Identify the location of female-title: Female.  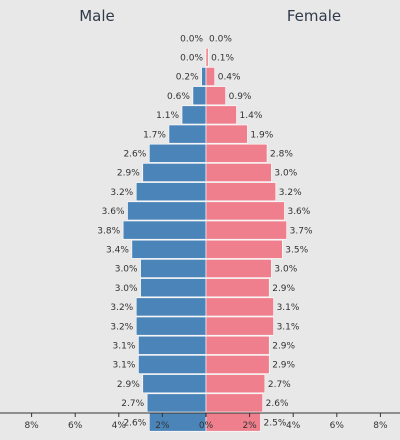
(314, 16).